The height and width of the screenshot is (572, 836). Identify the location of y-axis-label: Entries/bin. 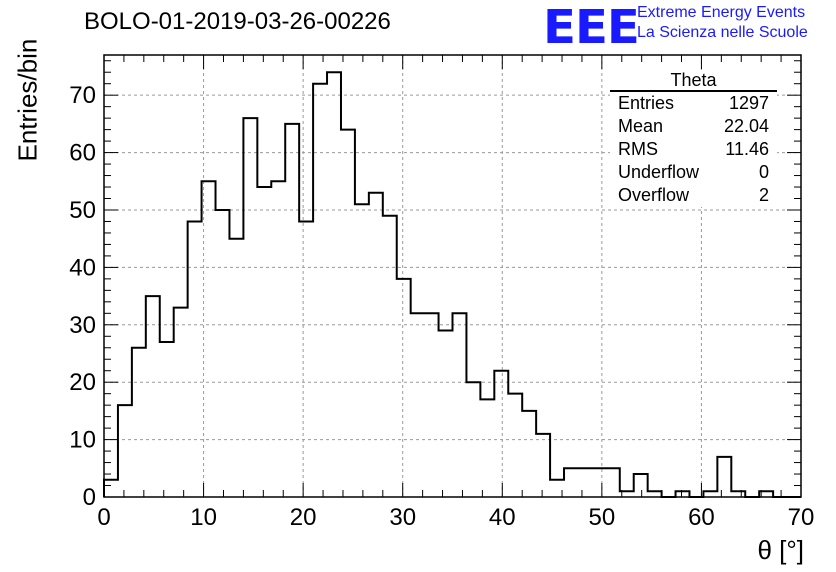
(27, 100).